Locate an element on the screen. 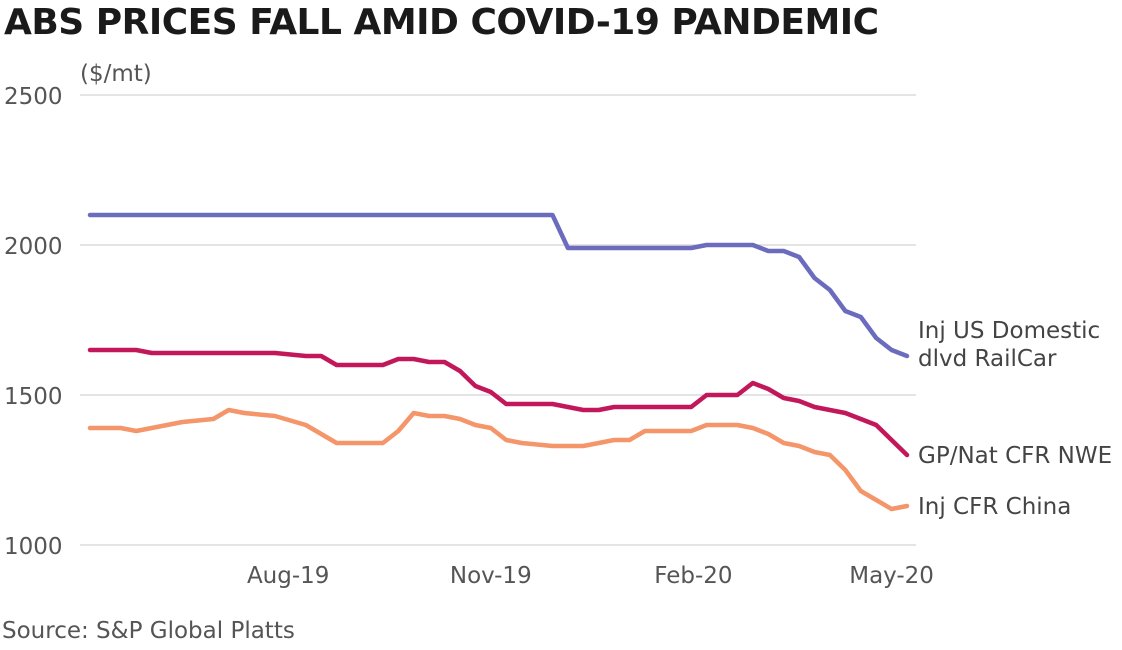  y-tick-label: 2500 is located at coordinates (33, 97).